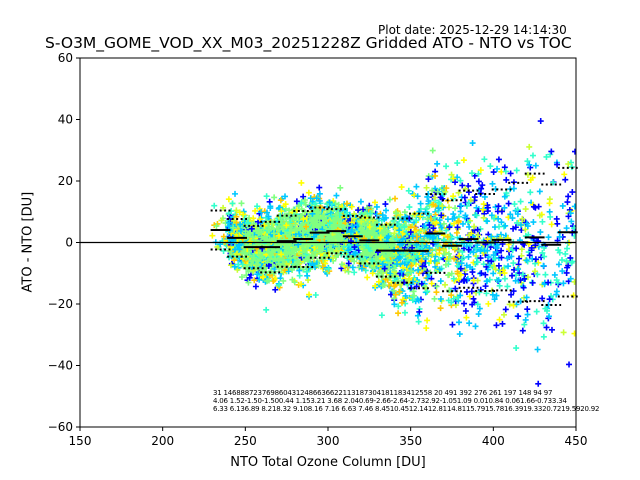 The image size is (640, 480). I want to click on y-tick-label: 40, so click(65, 120).